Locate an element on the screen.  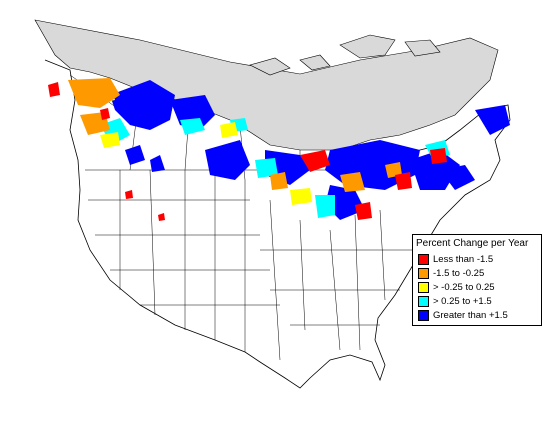
northern-no-data-islands is located at coordinates (345, 55).